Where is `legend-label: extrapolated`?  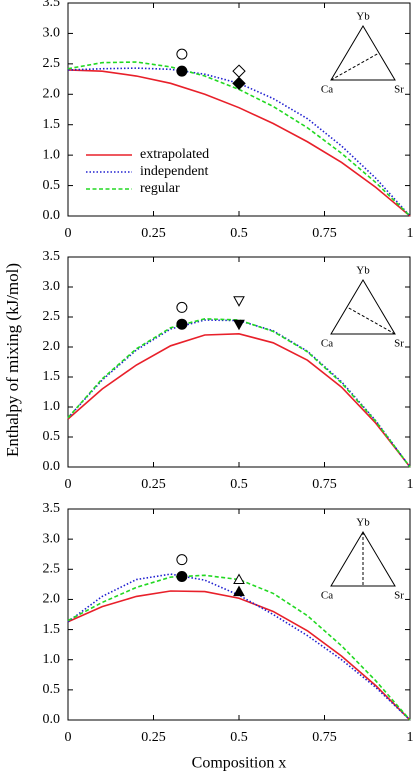 legend-label: extrapolated is located at coordinates (174, 154).